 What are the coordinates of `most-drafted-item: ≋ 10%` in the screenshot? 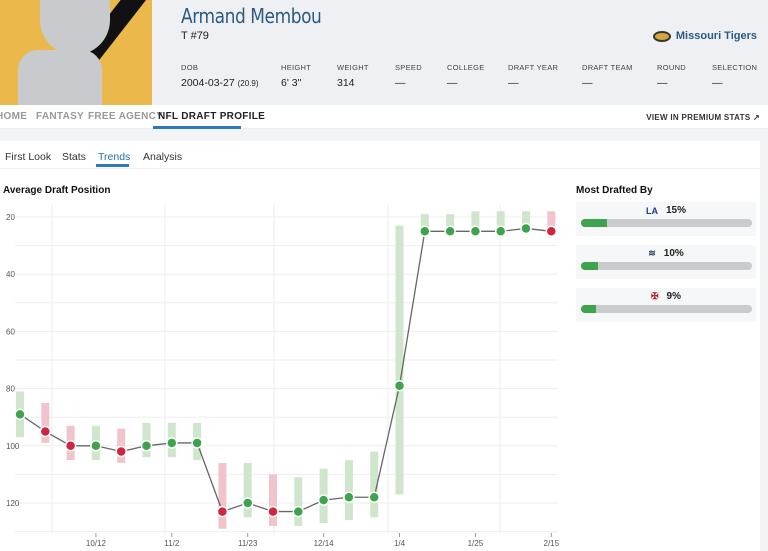 It's located at (666, 262).